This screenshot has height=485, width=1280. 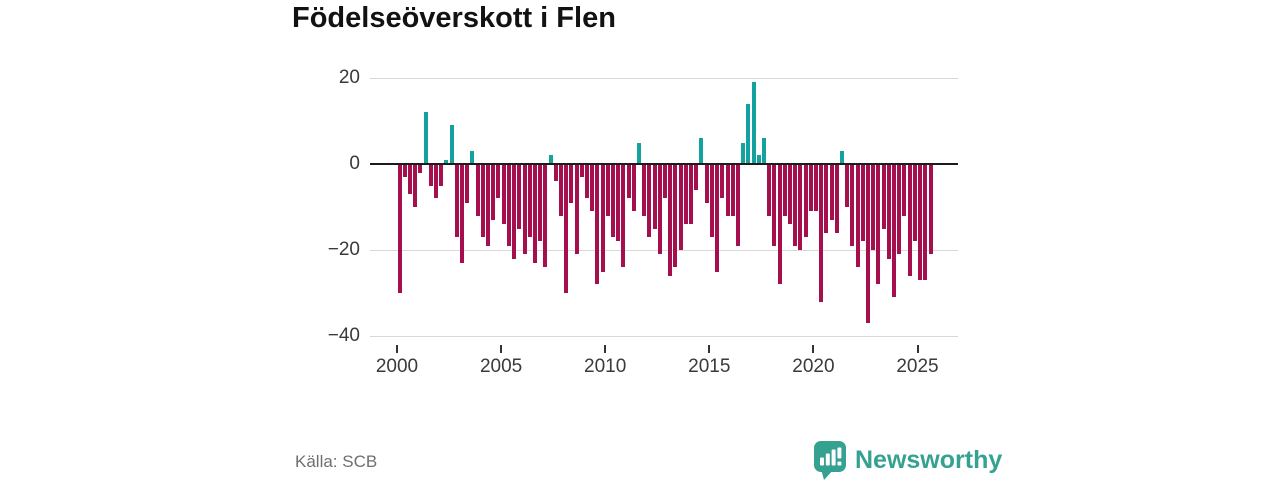 What do you see at coordinates (654, 196) in the screenshot?
I see `bar-2012-Q2` at bounding box center [654, 196].